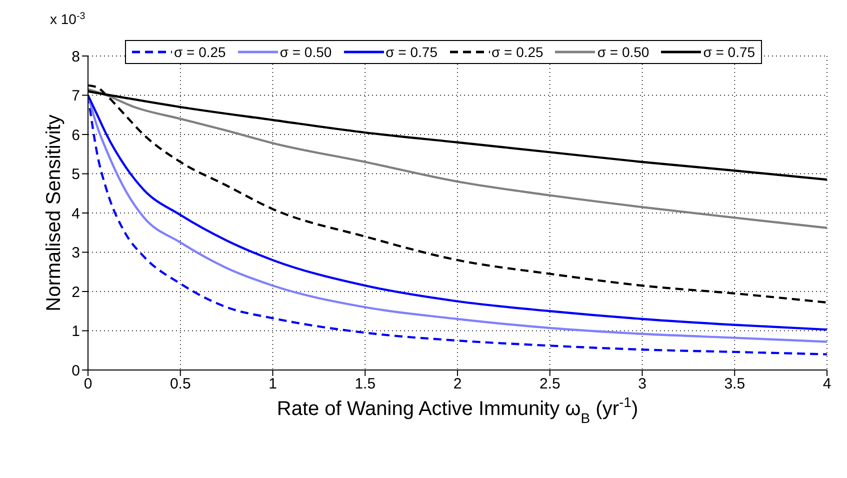  What do you see at coordinates (76, 213) in the screenshot?
I see `y-tick-label: 4` at bounding box center [76, 213].